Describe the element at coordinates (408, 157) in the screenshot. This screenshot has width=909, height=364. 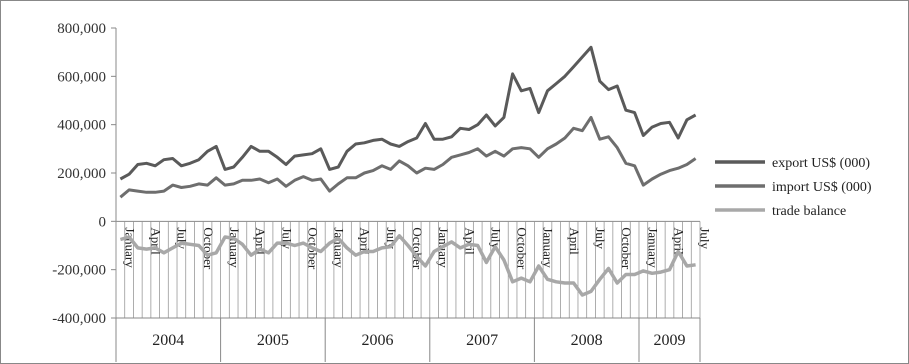
I see `series-line-import` at that location.